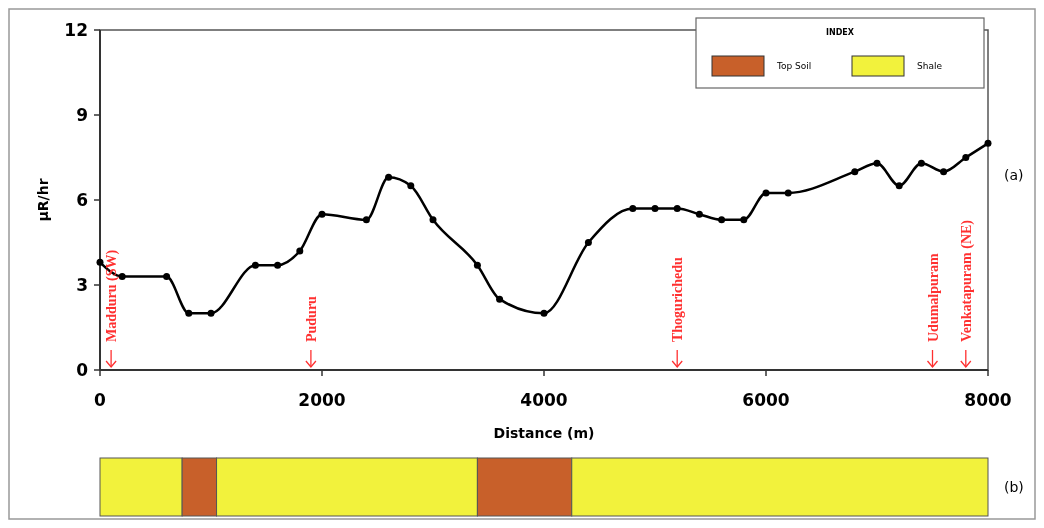 The width and height of the screenshot is (1044, 528). What do you see at coordinates (678, 299) in the screenshot?
I see `ref-line-label: Thogurichedu` at bounding box center [678, 299].